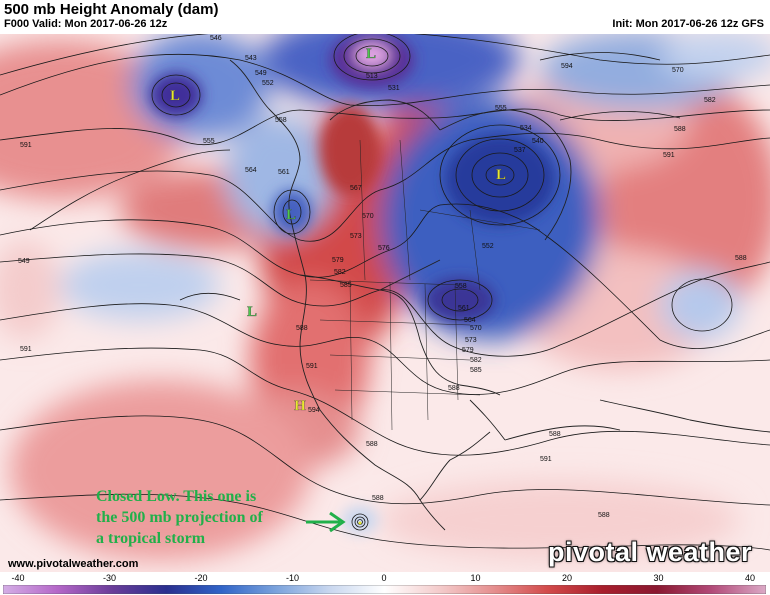  Describe the element at coordinates (300, 406) in the screenshot. I see `high-pressure-marker: H` at that location.